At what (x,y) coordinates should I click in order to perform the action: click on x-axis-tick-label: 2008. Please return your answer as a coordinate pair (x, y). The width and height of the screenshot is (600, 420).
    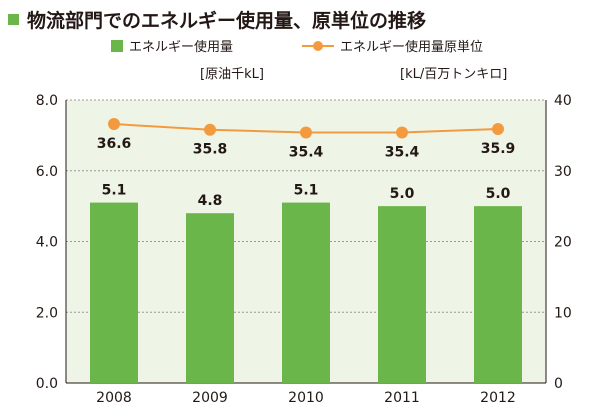
    Looking at the image, I should click on (114, 398).